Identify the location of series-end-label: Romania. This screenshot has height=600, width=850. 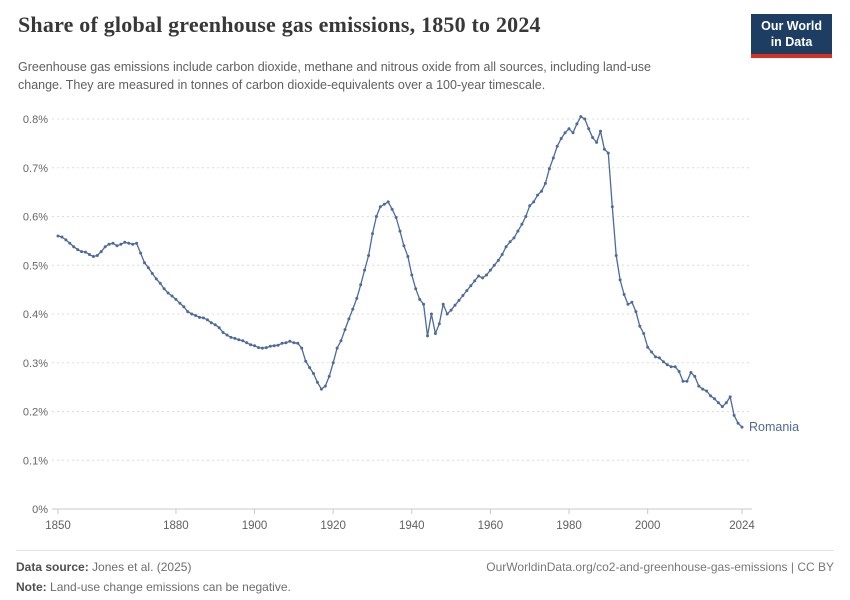
(774, 427).